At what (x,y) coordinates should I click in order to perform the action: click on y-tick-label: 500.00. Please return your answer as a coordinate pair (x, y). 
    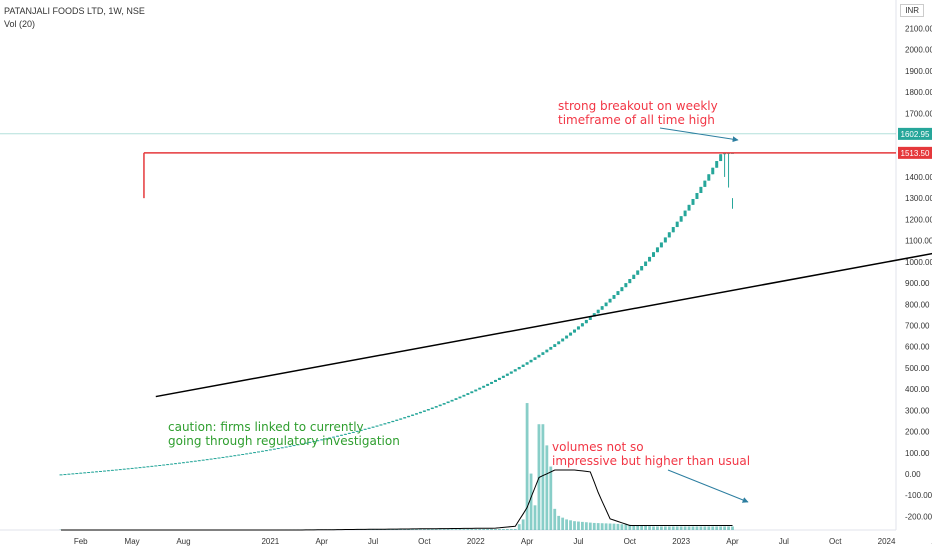
    Looking at the image, I should click on (917, 368).